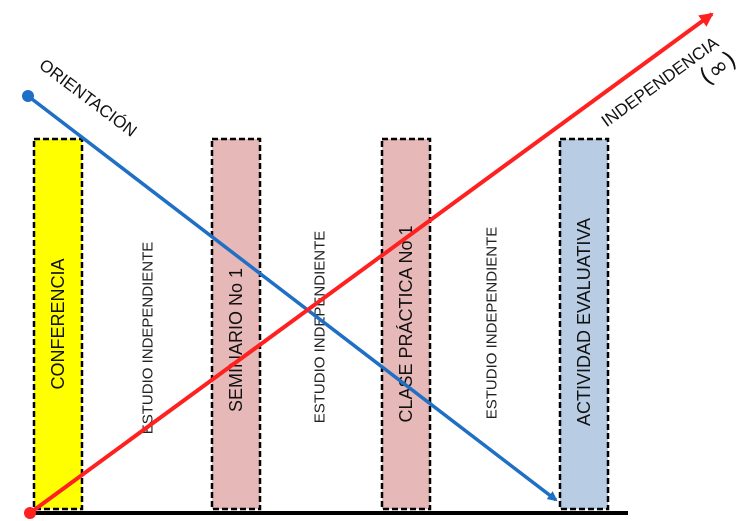  I want to click on column-seminario: SEMINARIO No 1, so click(236, 324).